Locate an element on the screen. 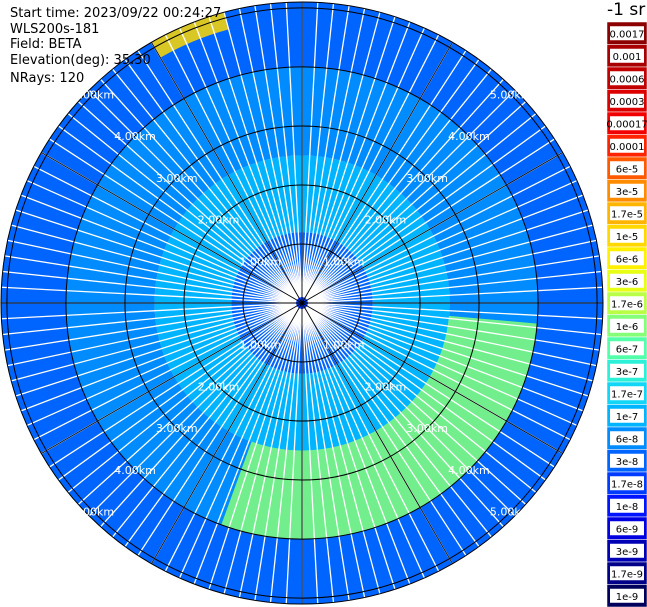  colorbar-tick-label: 0.001 is located at coordinates (627, 57).